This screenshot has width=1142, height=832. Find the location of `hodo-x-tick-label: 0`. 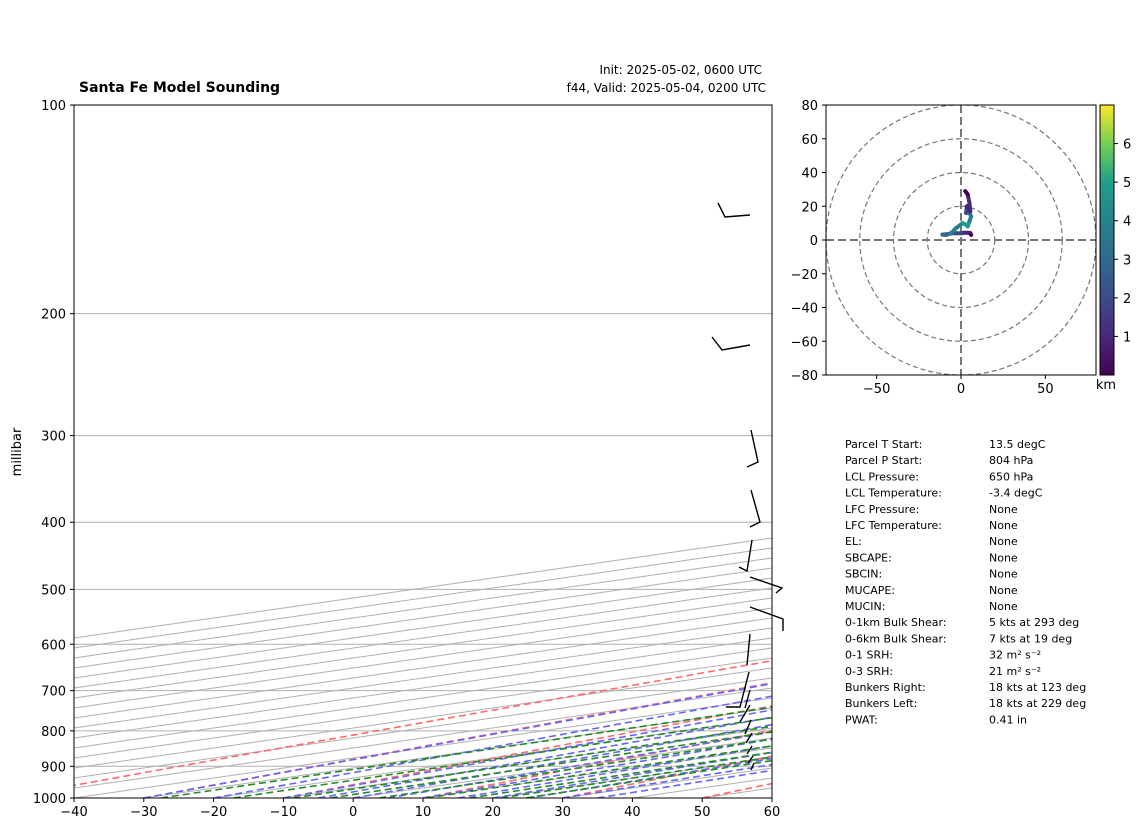

hodo-x-tick-label: 0 is located at coordinates (961, 389).